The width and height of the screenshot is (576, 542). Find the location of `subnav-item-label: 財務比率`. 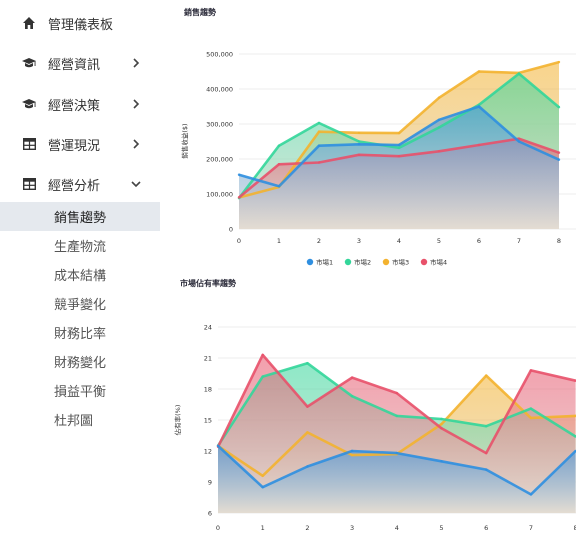

subnav-item-label: 財務比率 is located at coordinates (80, 334).